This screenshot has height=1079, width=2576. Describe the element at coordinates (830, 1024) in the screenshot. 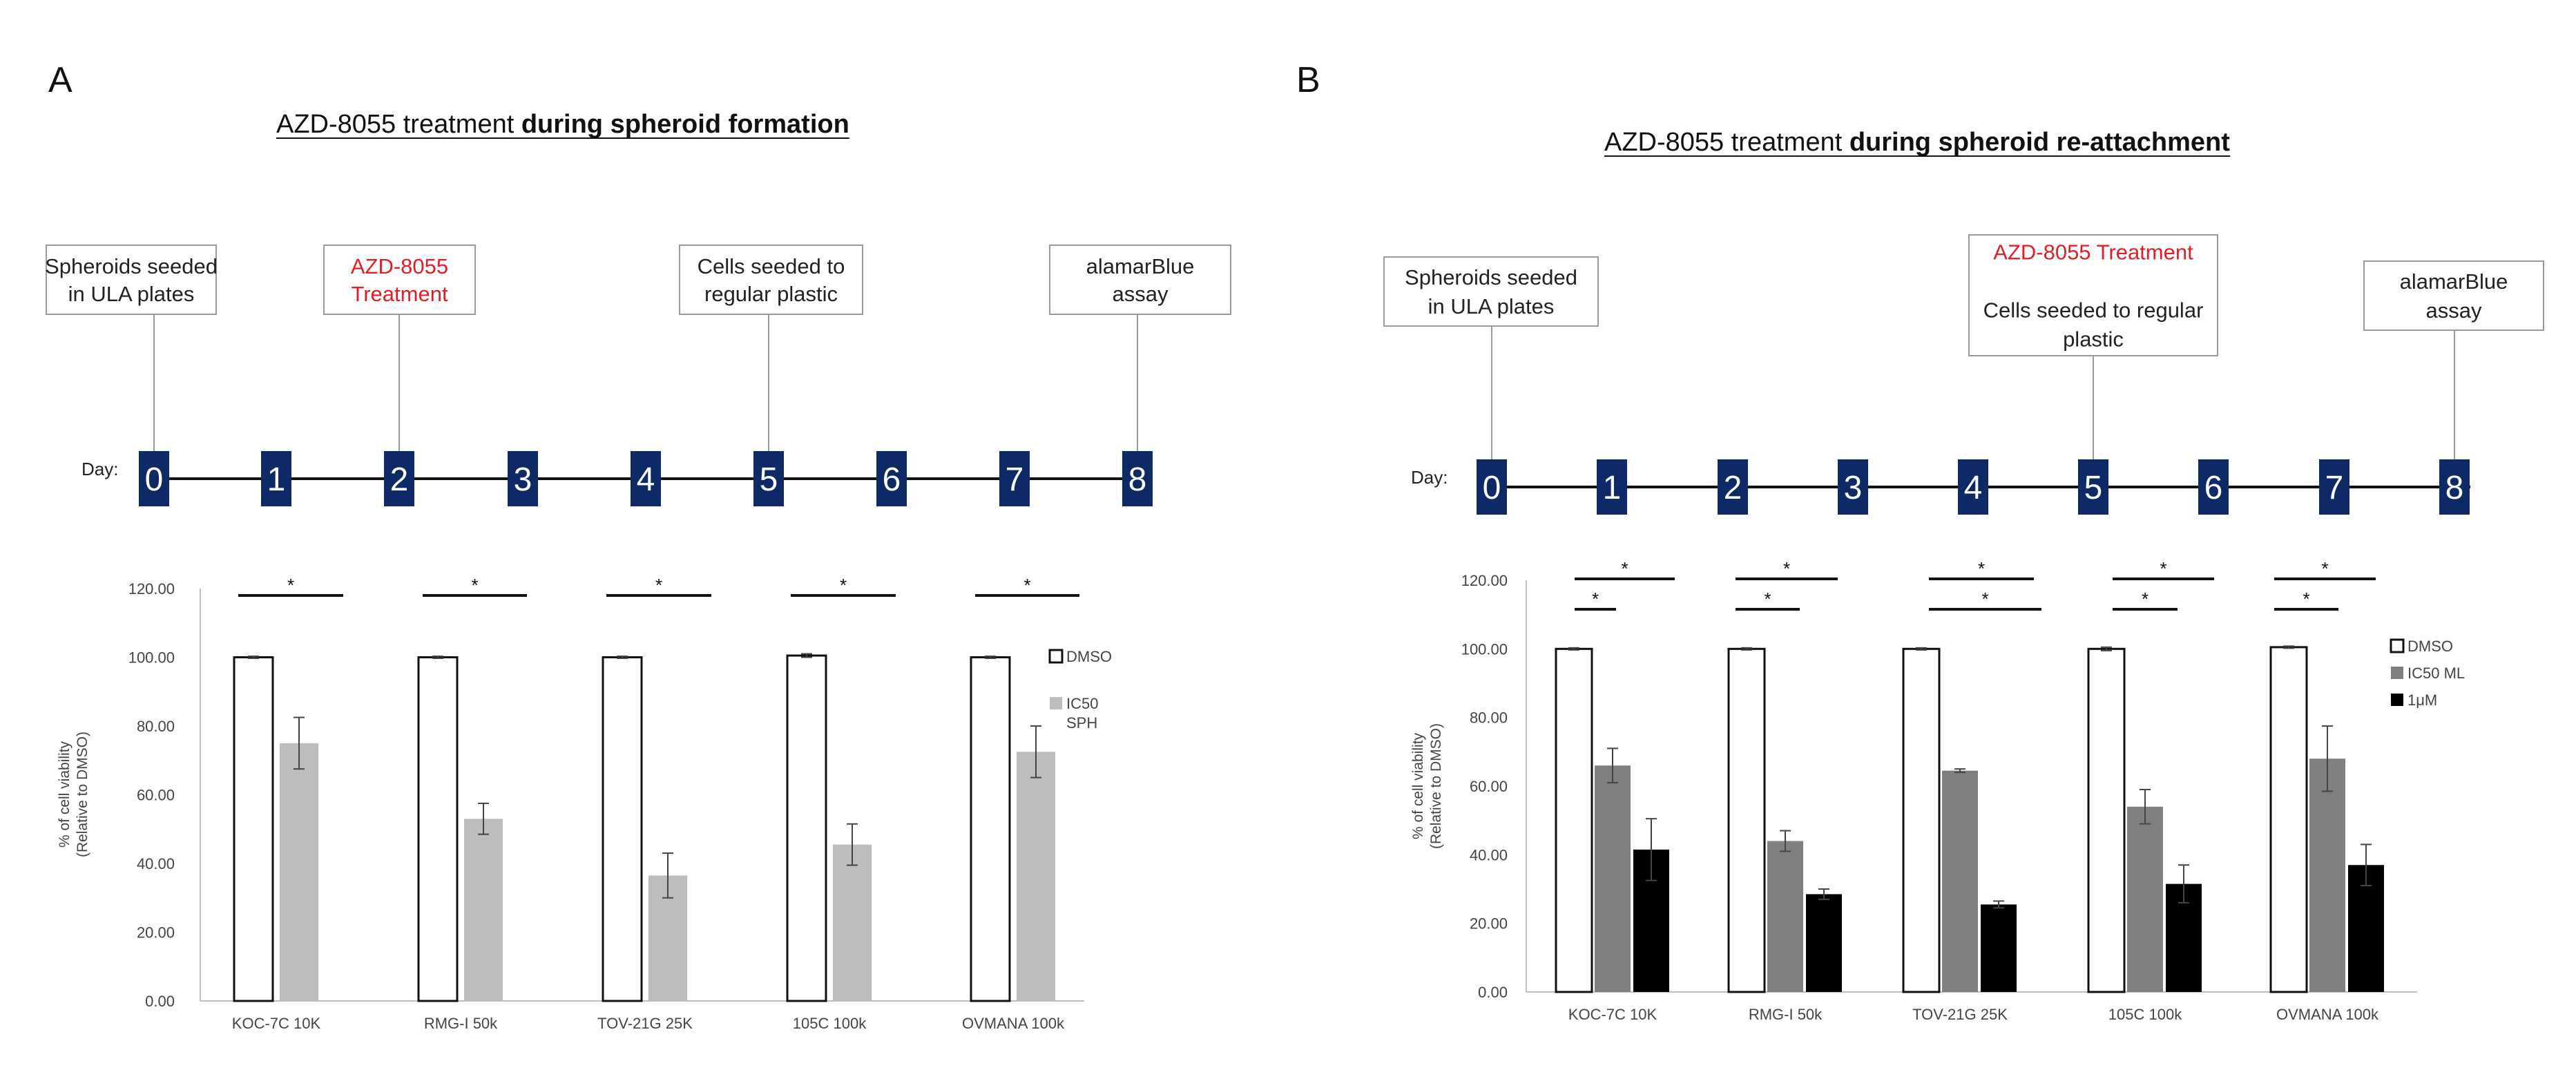

I see `category-label: 105C 100k` at that location.